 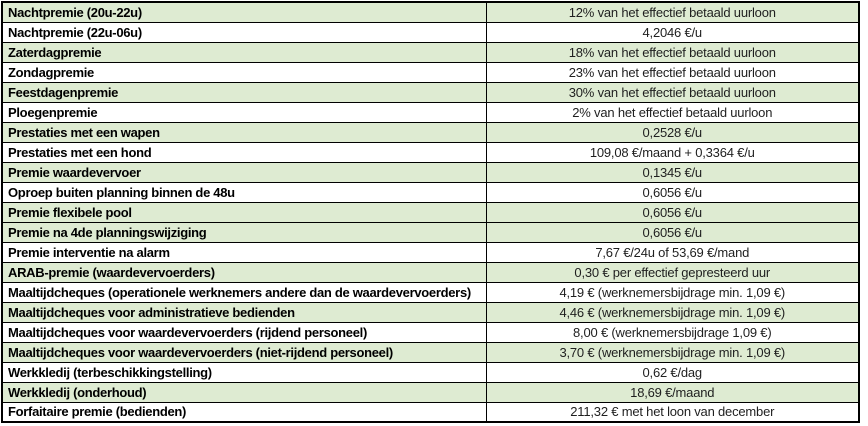 I want to click on premium-label-cell: Feestdagenpremie, so click(x=244, y=92).